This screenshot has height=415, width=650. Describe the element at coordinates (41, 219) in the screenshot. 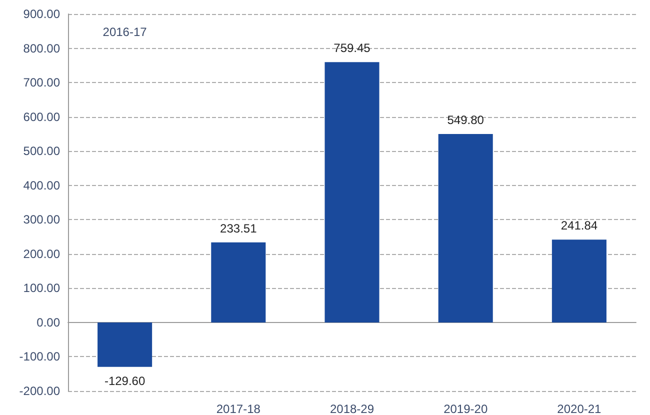

I see `y-tick-label: 300.00` at that location.